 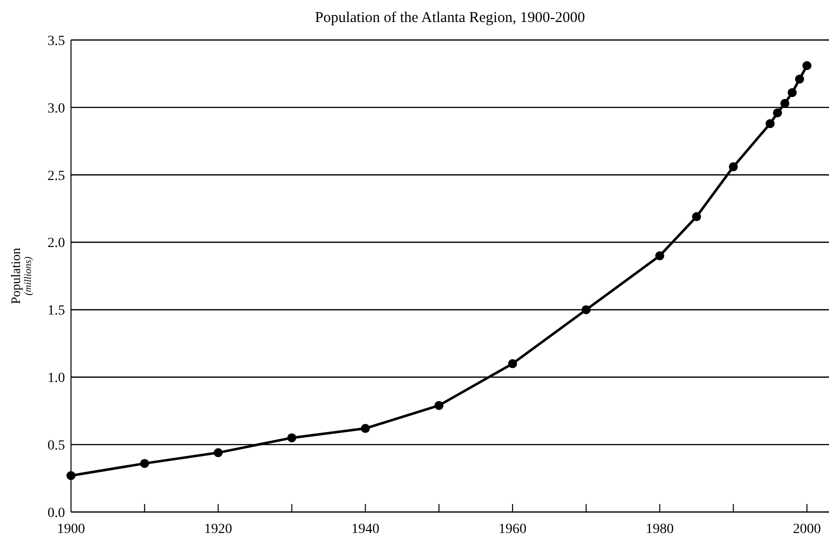 What do you see at coordinates (56, 176) in the screenshot?
I see `y-tick-label: 2.5` at bounding box center [56, 176].